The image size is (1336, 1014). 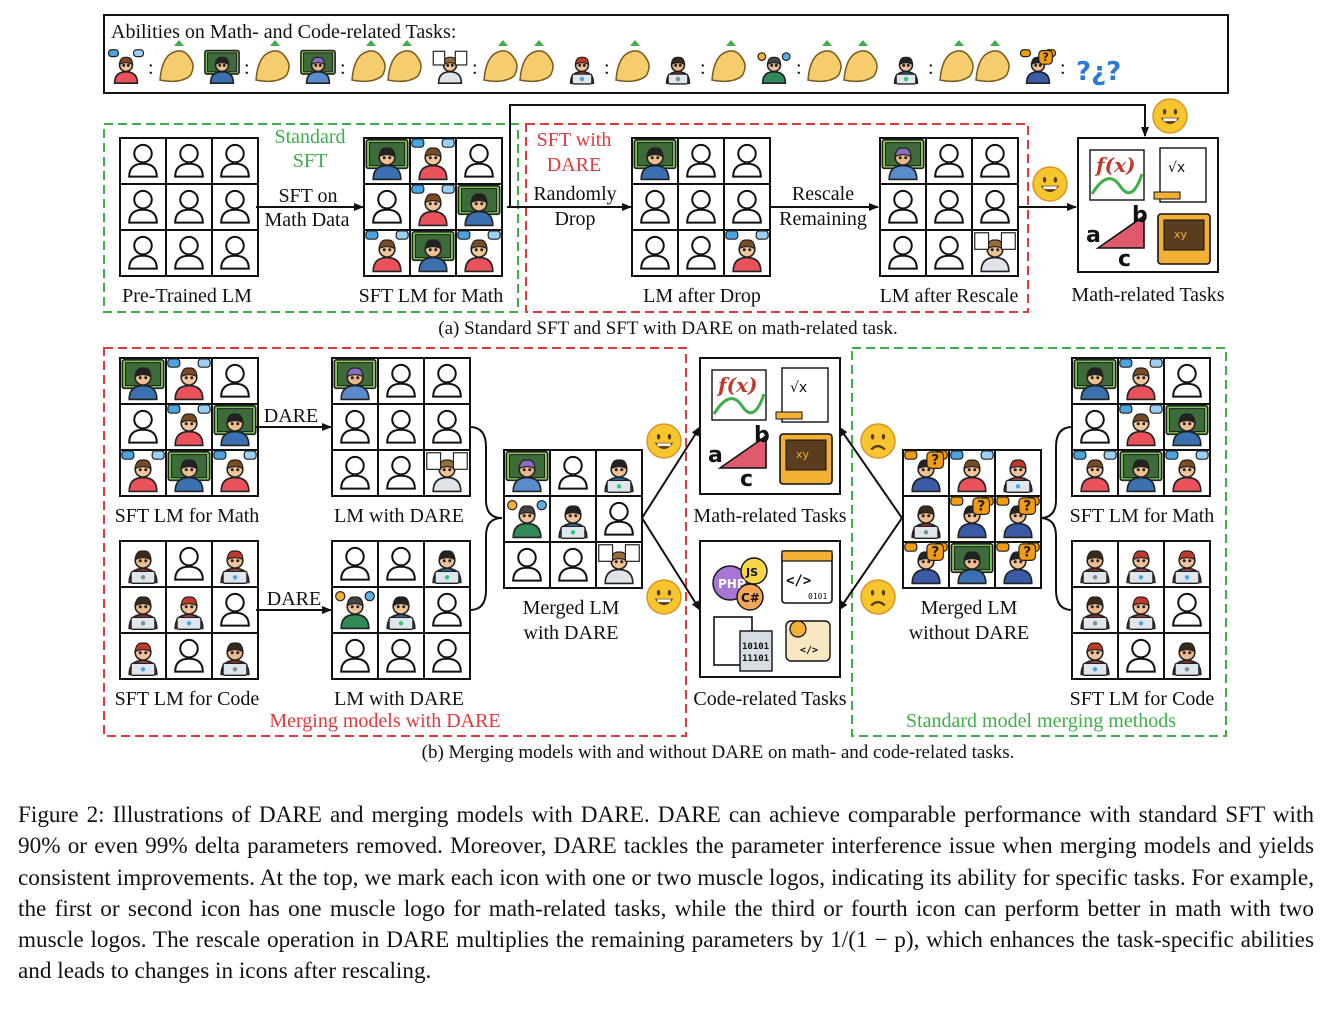 What do you see at coordinates (828, 156) in the screenshot?
I see `arrow-standard-to-tasks` at bounding box center [828, 156].